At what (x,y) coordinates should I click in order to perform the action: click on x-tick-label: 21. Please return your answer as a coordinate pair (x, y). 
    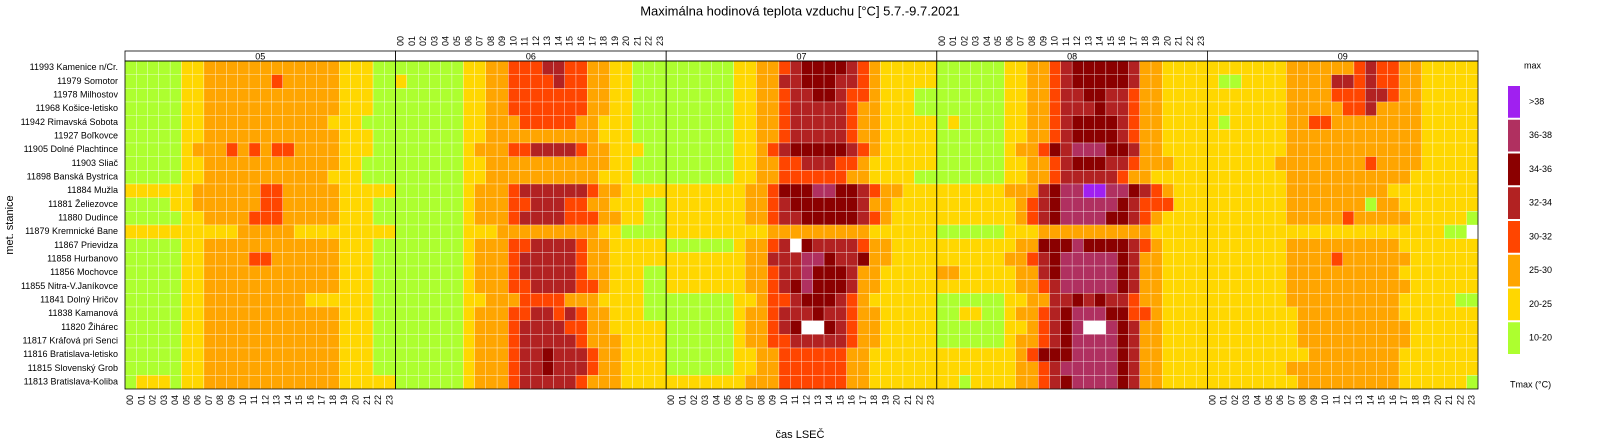
    Looking at the image, I should click on (1449, 400).